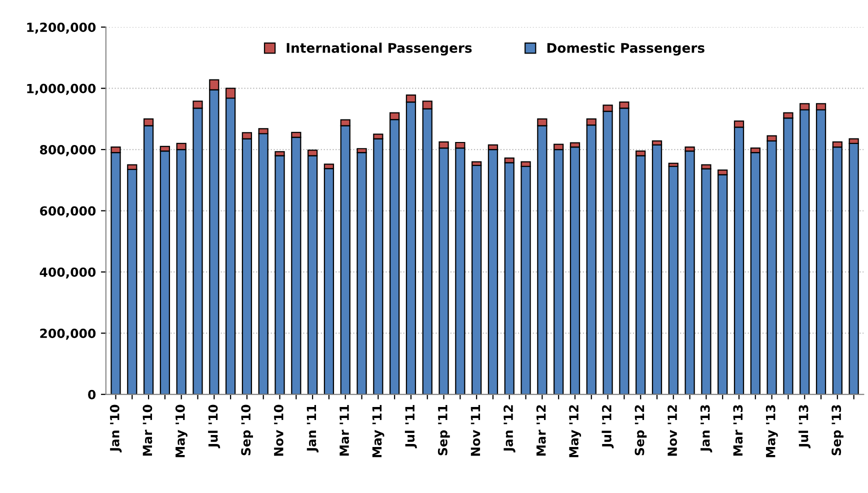 This screenshot has width=868, height=493. I want to click on y-tick-label: 600,000, so click(68, 212).